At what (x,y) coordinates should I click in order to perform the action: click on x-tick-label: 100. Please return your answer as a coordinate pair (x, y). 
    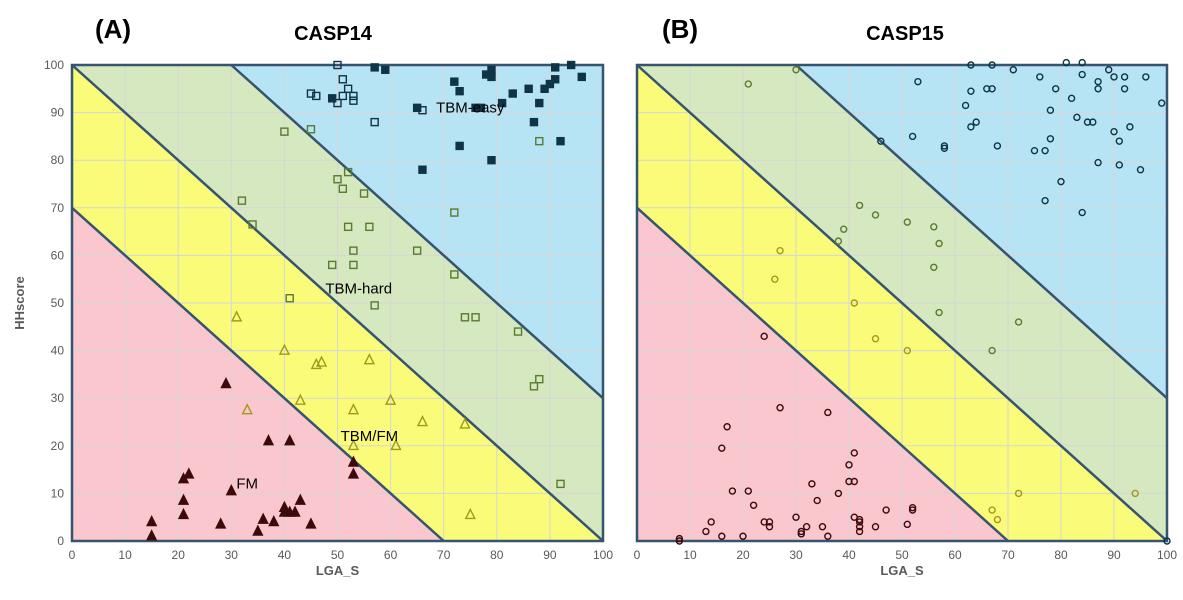
    Looking at the image, I should click on (603, 555).